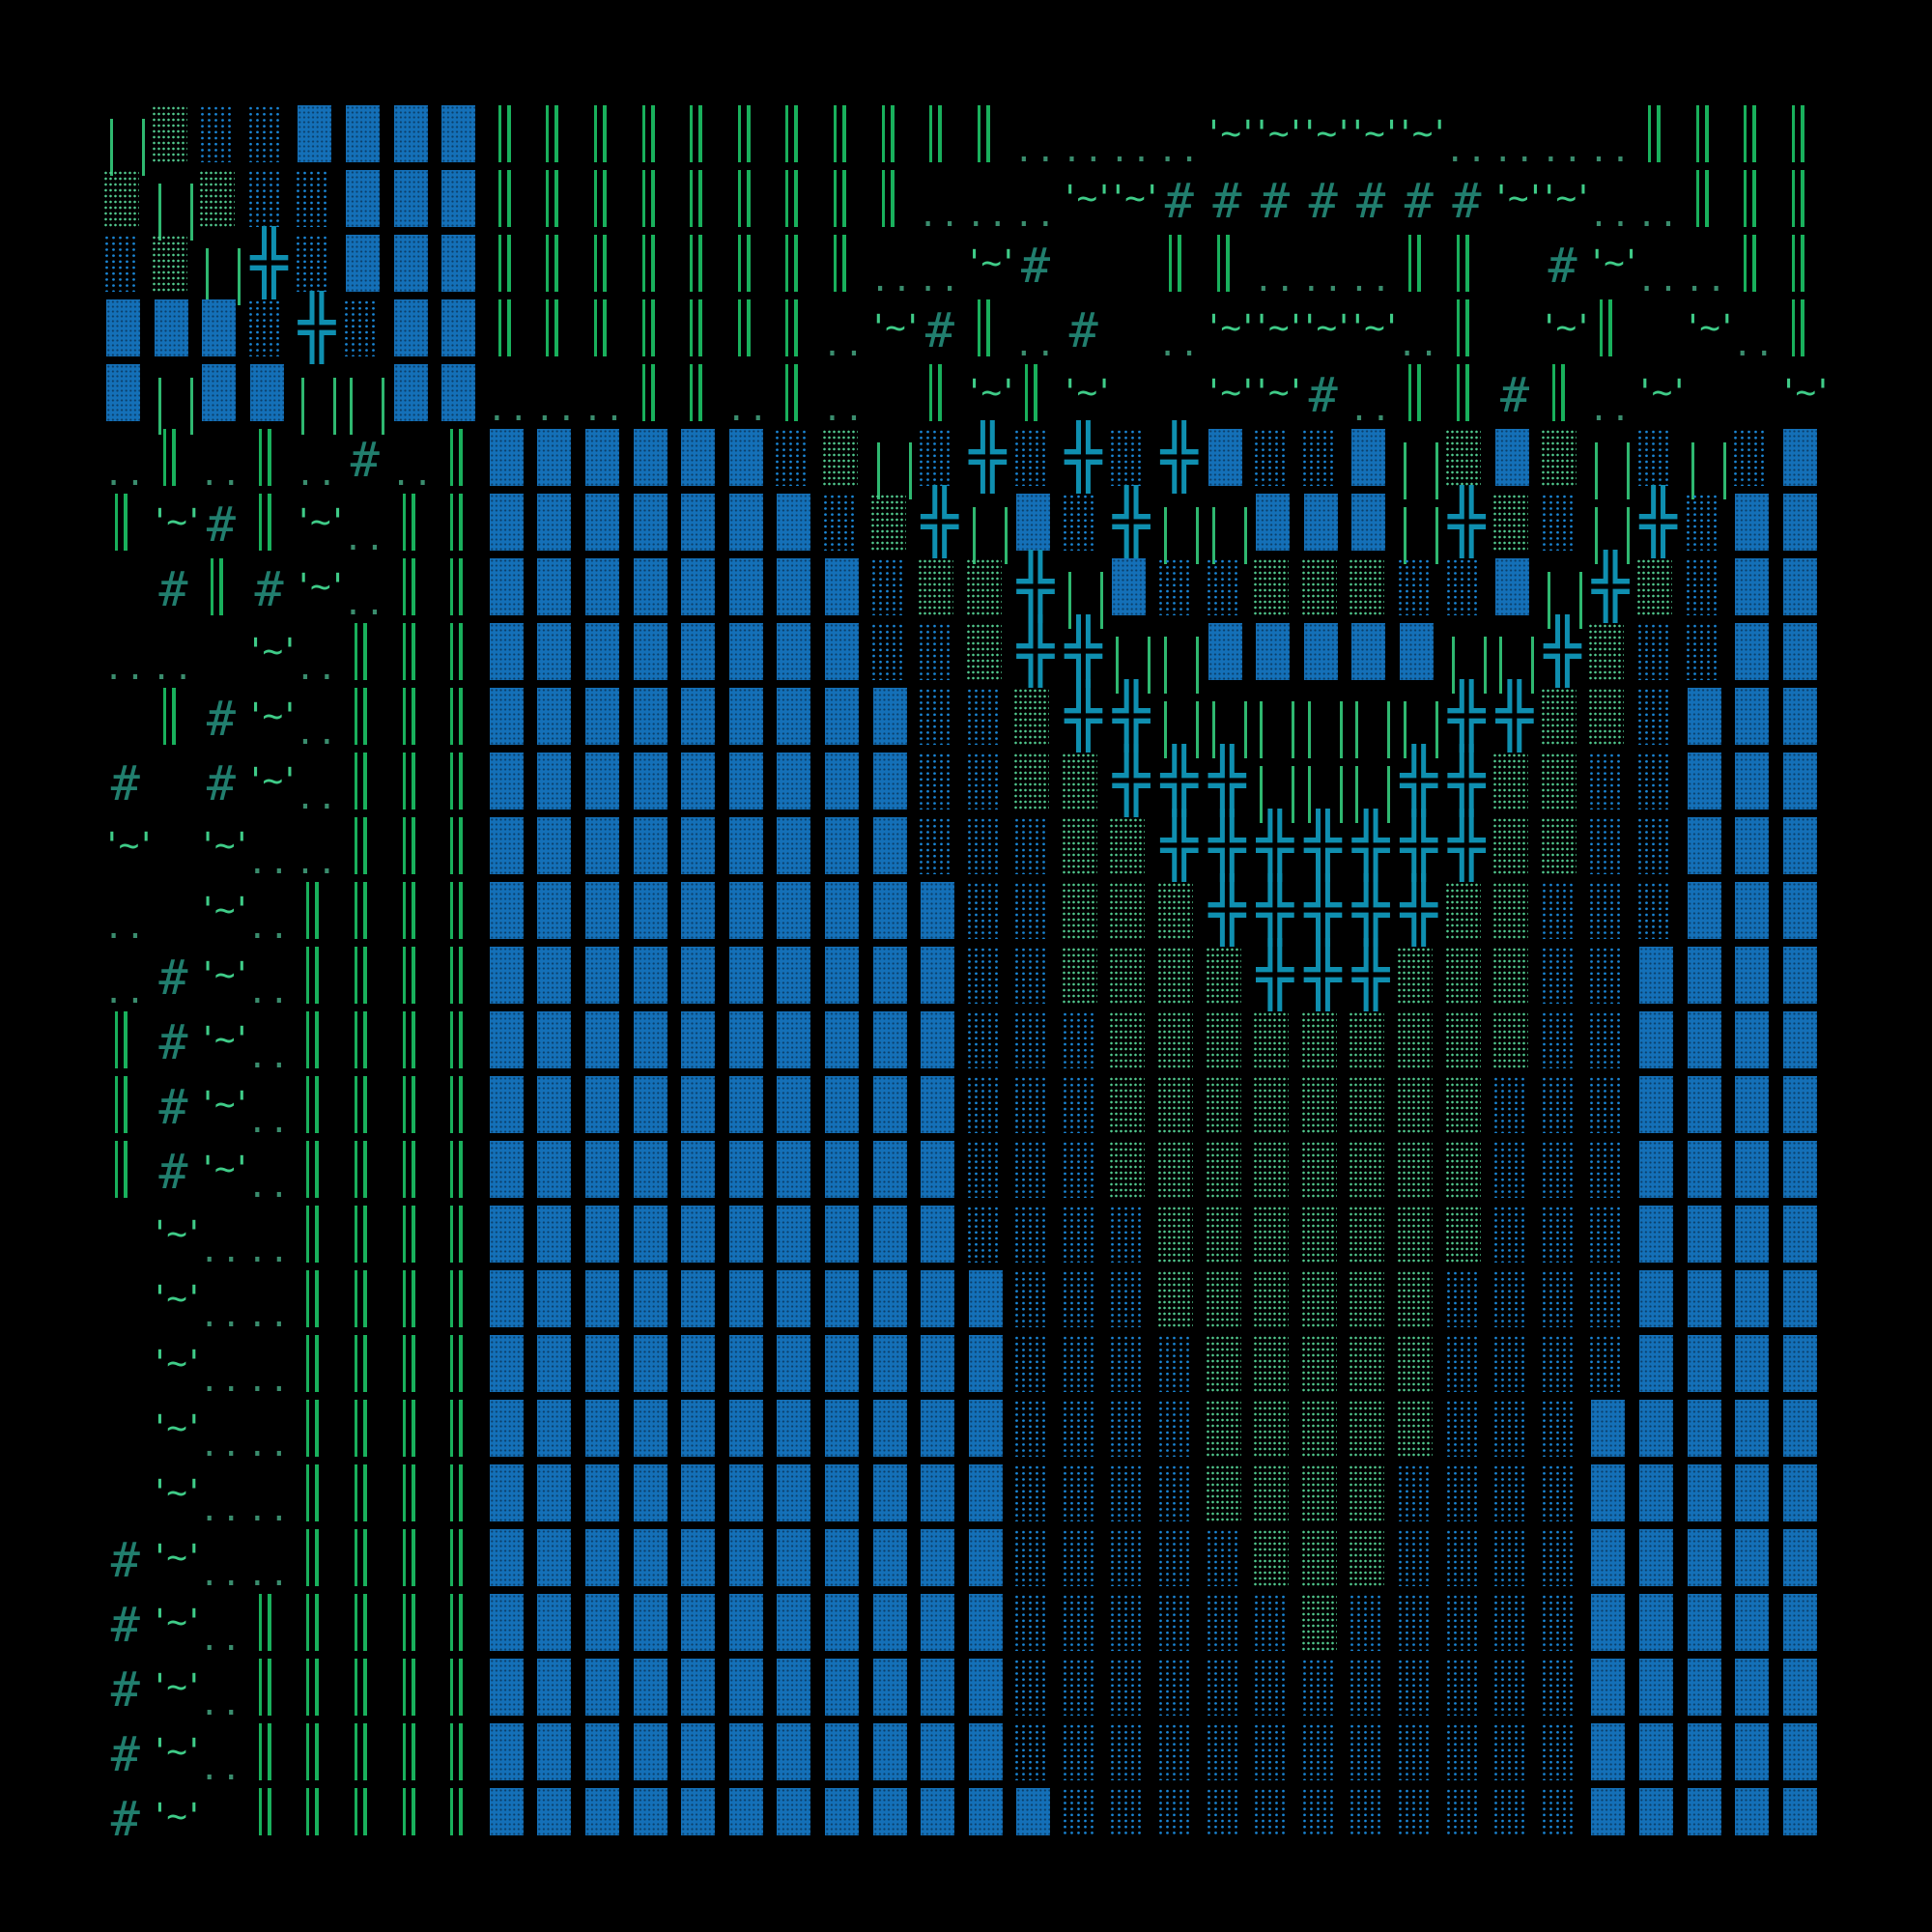 Image resolution: width=1932 pixels, height=1932 pixels. What do you see at coordinates (968, 331) in the screenshot?
I see `art-row: ╬.. '~' #.. #.. '~' '~' '~' '~'.. '~' '~'..` at bounding box center [968, 331].